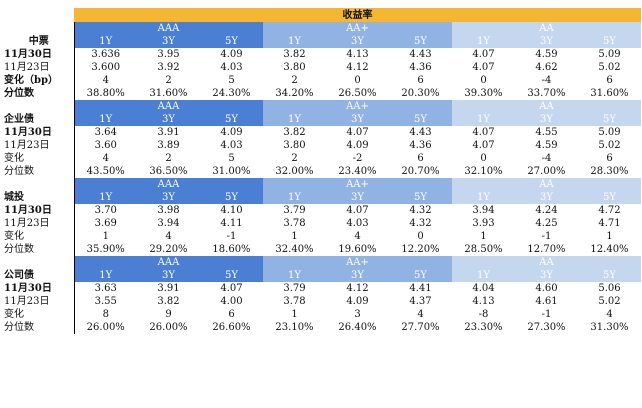 Image resolution: width=642 pixels, height=408 pixels. What do you see at coordinates (546, 67) in the screenshot?
I see `value-cell: 4.62` at bounding box center [546, 67].